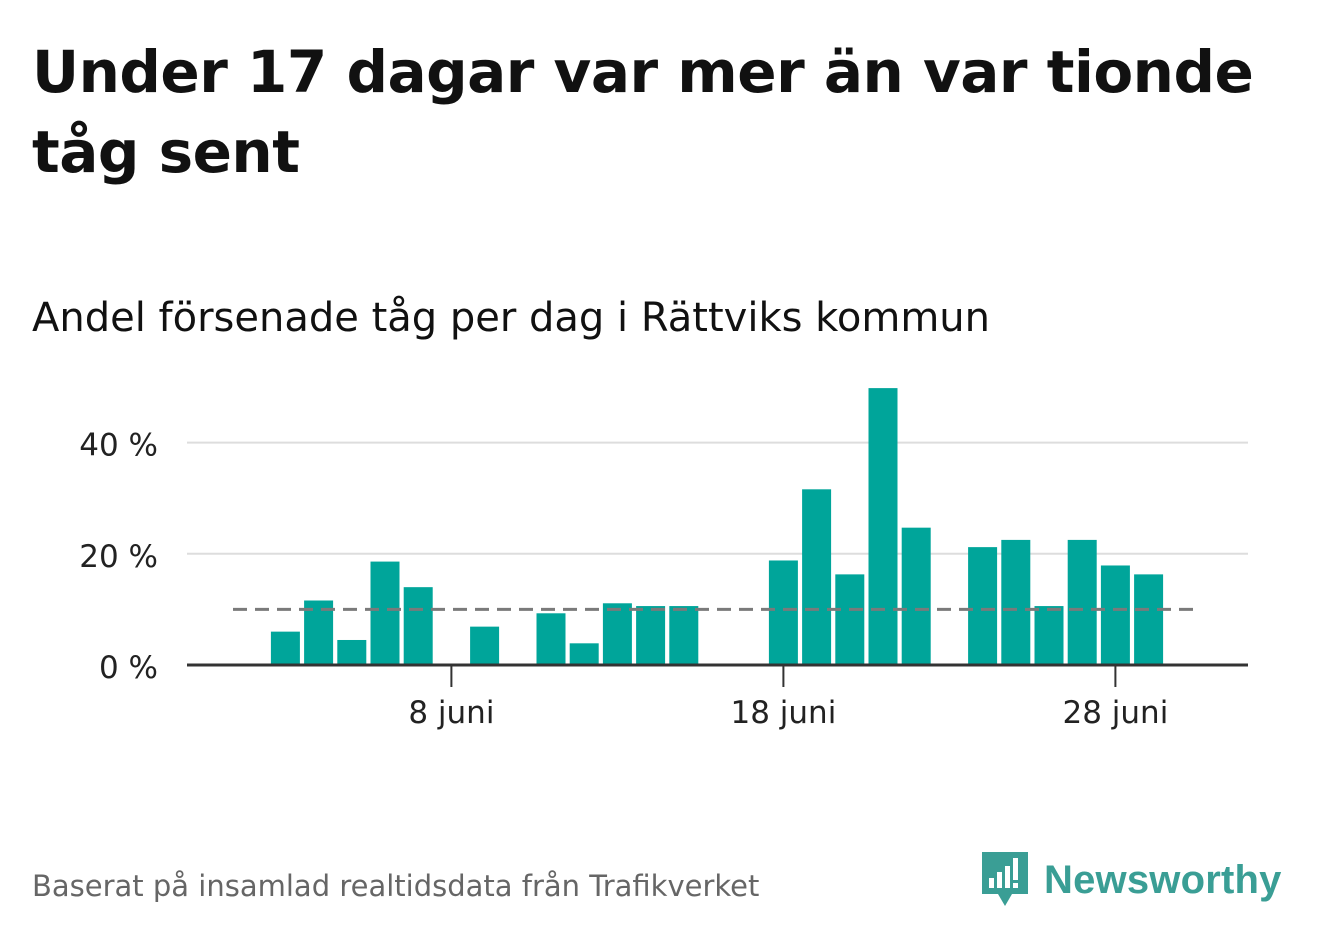 The image size is (1322, 939). Describe the element at coordinates (783, 713) in the screenshot. I see `x-tick-label: 18 juni` at that location.